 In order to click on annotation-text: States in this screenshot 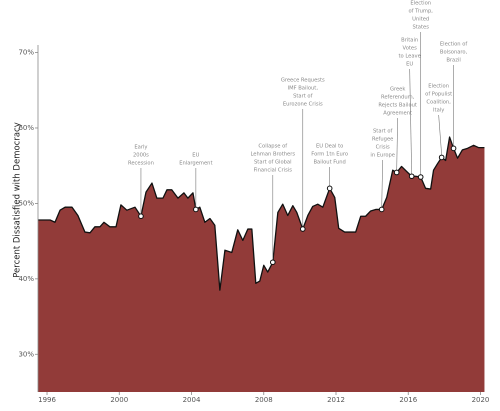, I will do `click(420, 28)`.